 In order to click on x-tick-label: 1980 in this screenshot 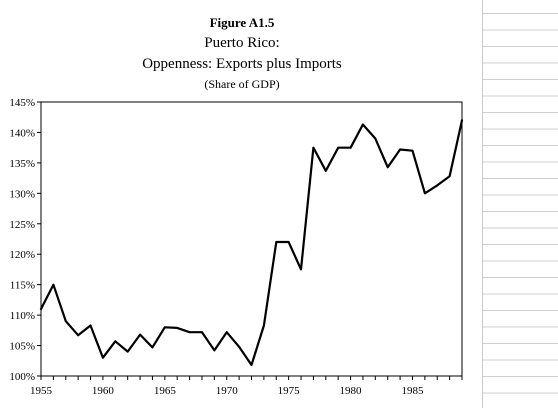, I will do `click(351, 391)`.